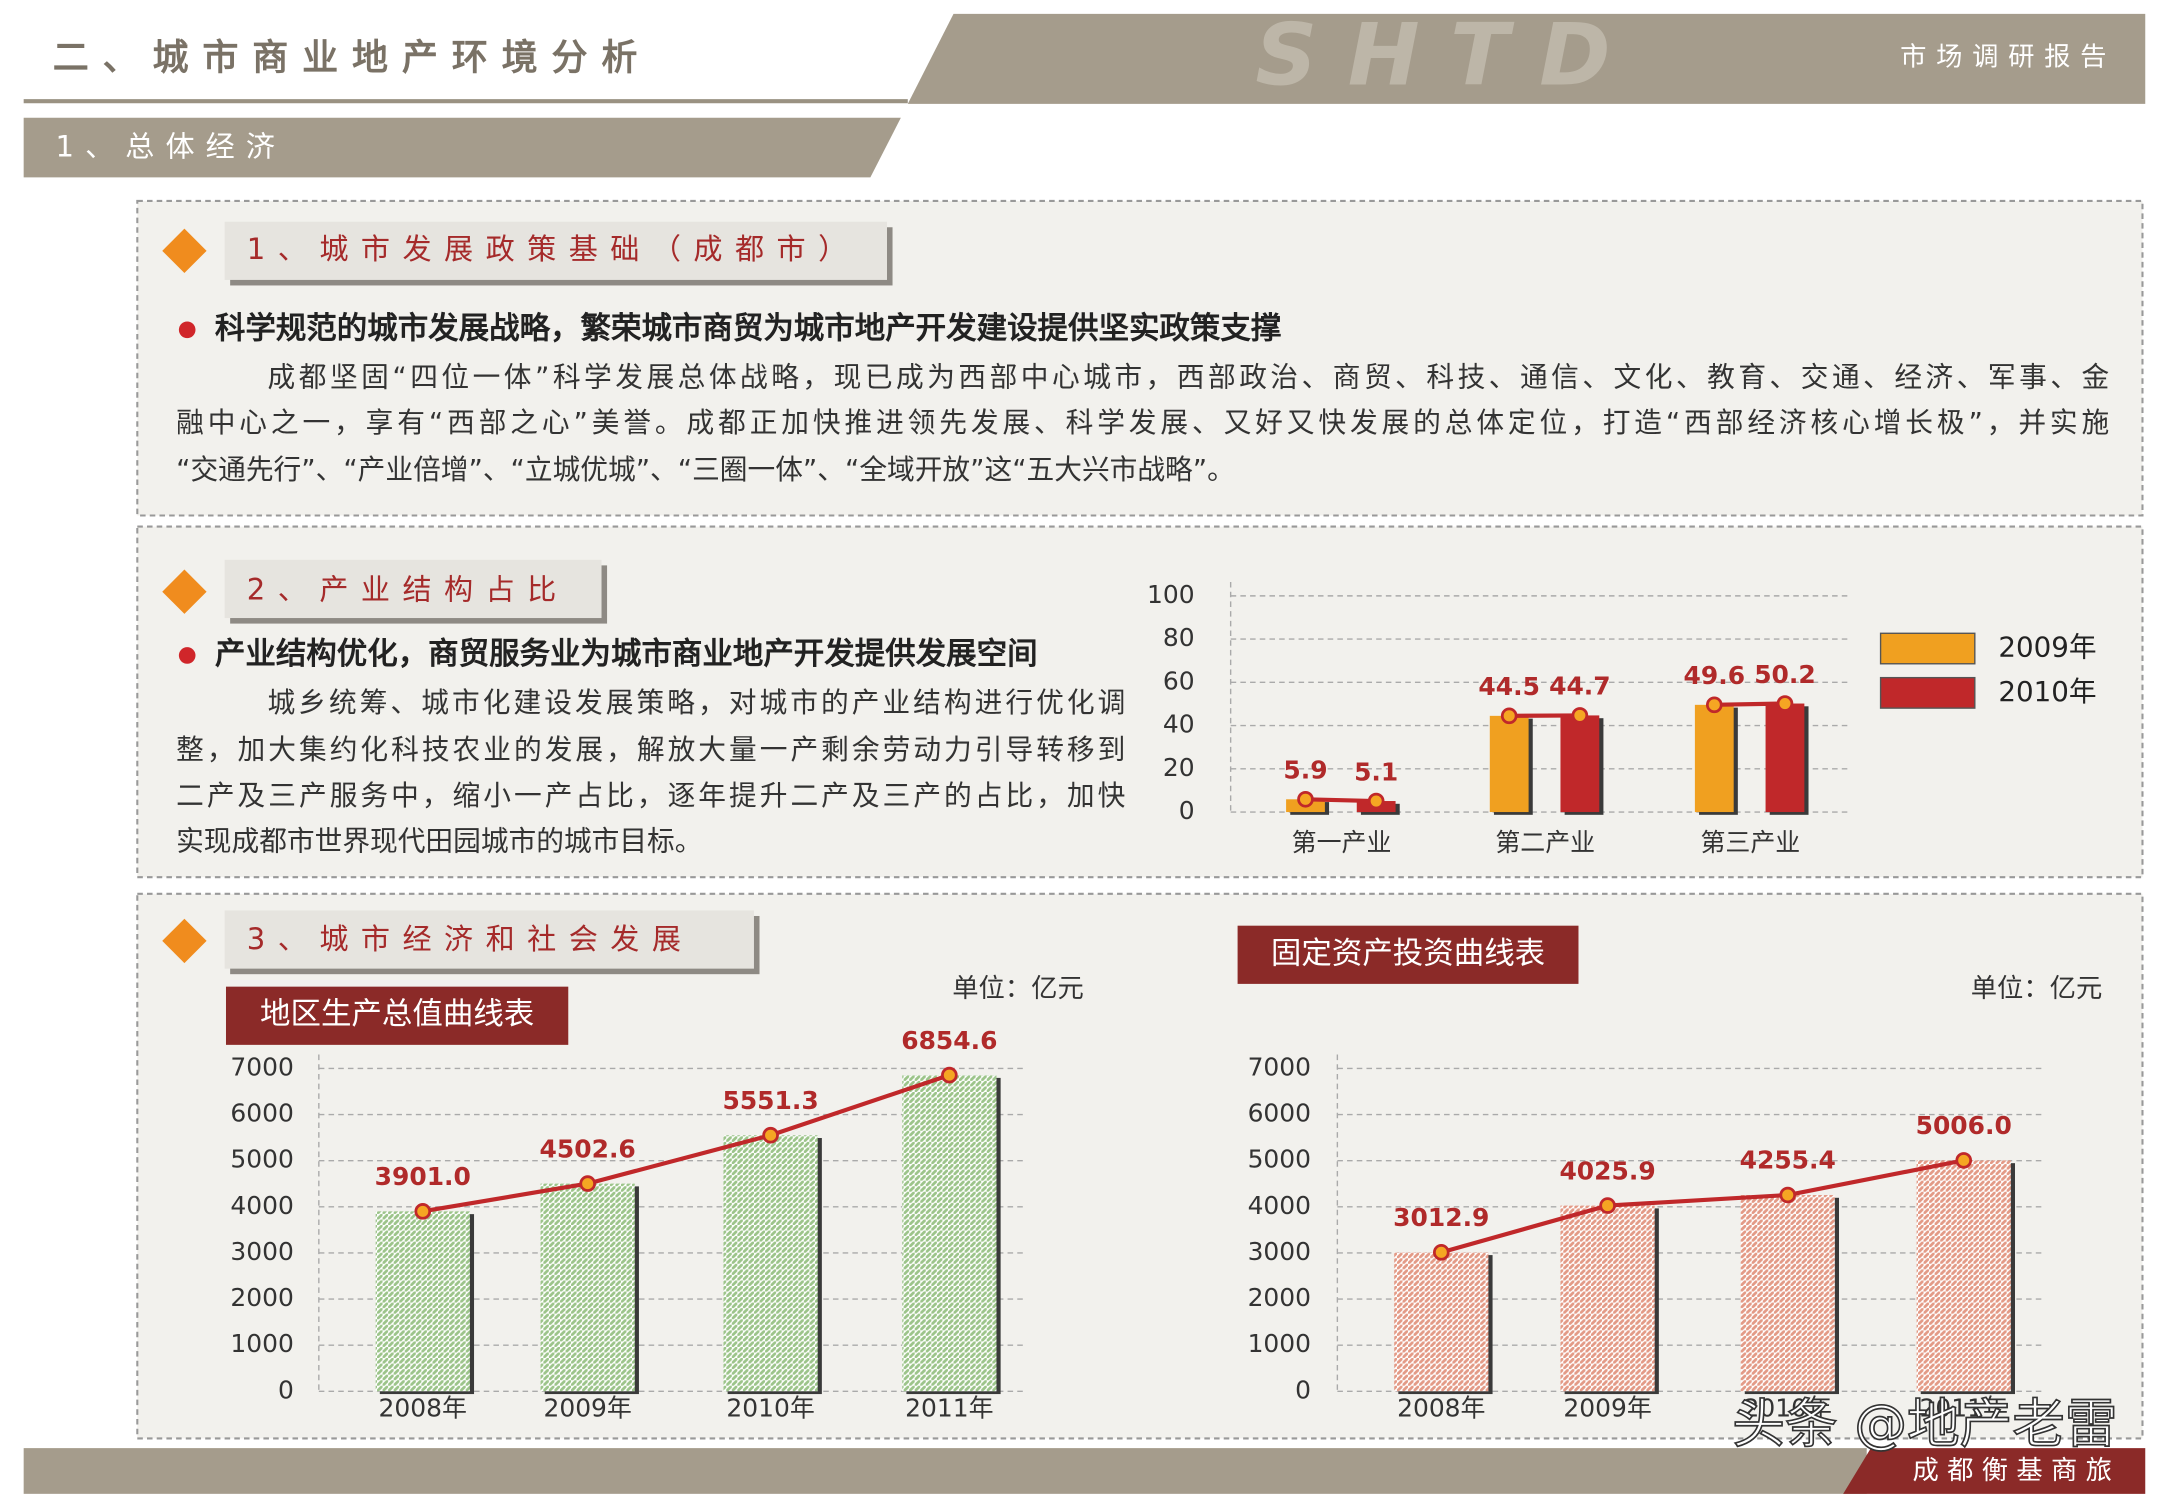  I want to click on bullet-text: 产业结构优化，商贸服务业为城市商业地产开发提供发展空间, so click(626, 654).